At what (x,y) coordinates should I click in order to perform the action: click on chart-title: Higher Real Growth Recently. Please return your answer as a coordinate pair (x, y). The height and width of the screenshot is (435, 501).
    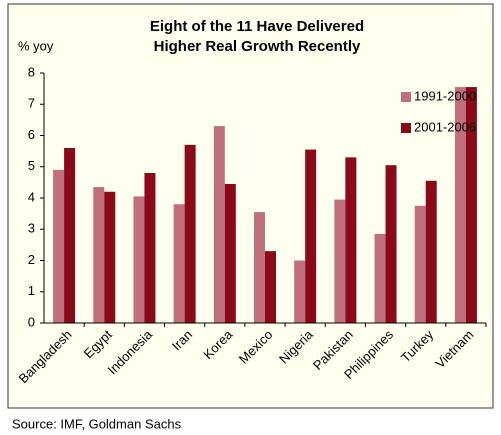
    Looking at the image, I should click on (257, 46).